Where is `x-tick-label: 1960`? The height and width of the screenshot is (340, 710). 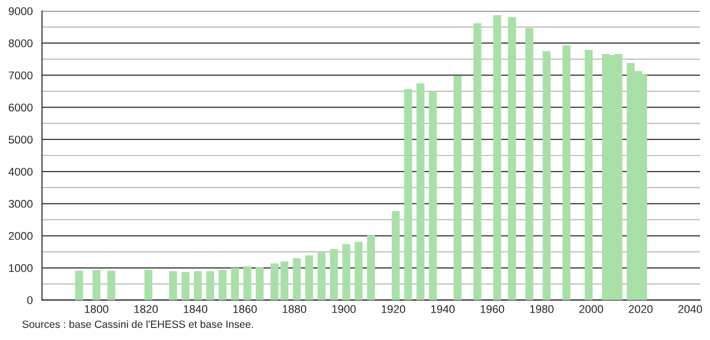
x-tick-label: 1960 is located at coordinates (492, 309).